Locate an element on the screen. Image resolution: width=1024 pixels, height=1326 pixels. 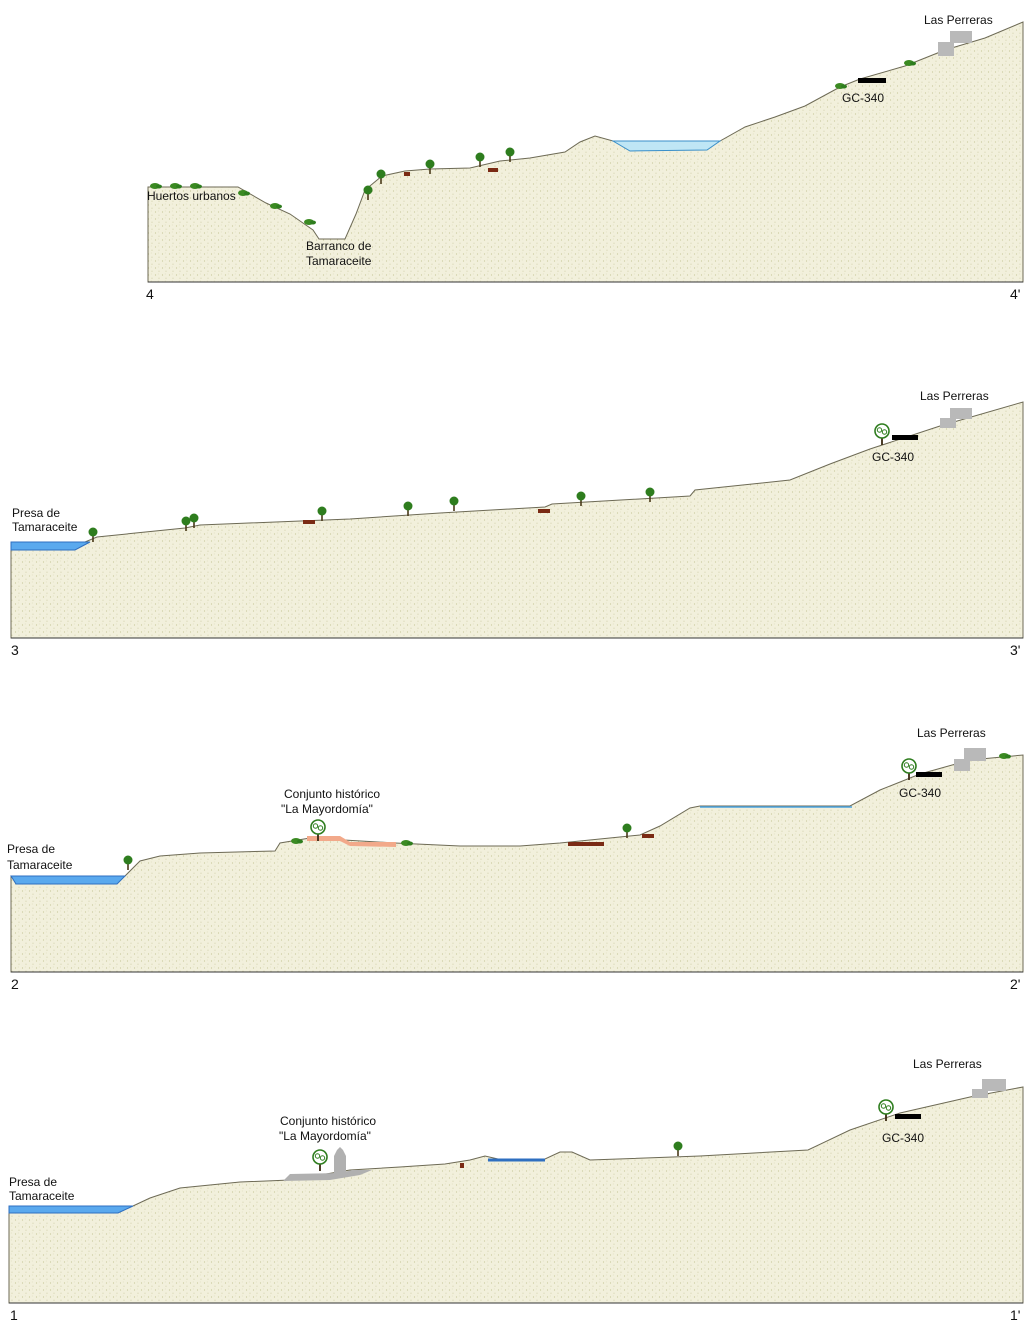
section-end-label: 1' is located at coordinates (1015, 1315).